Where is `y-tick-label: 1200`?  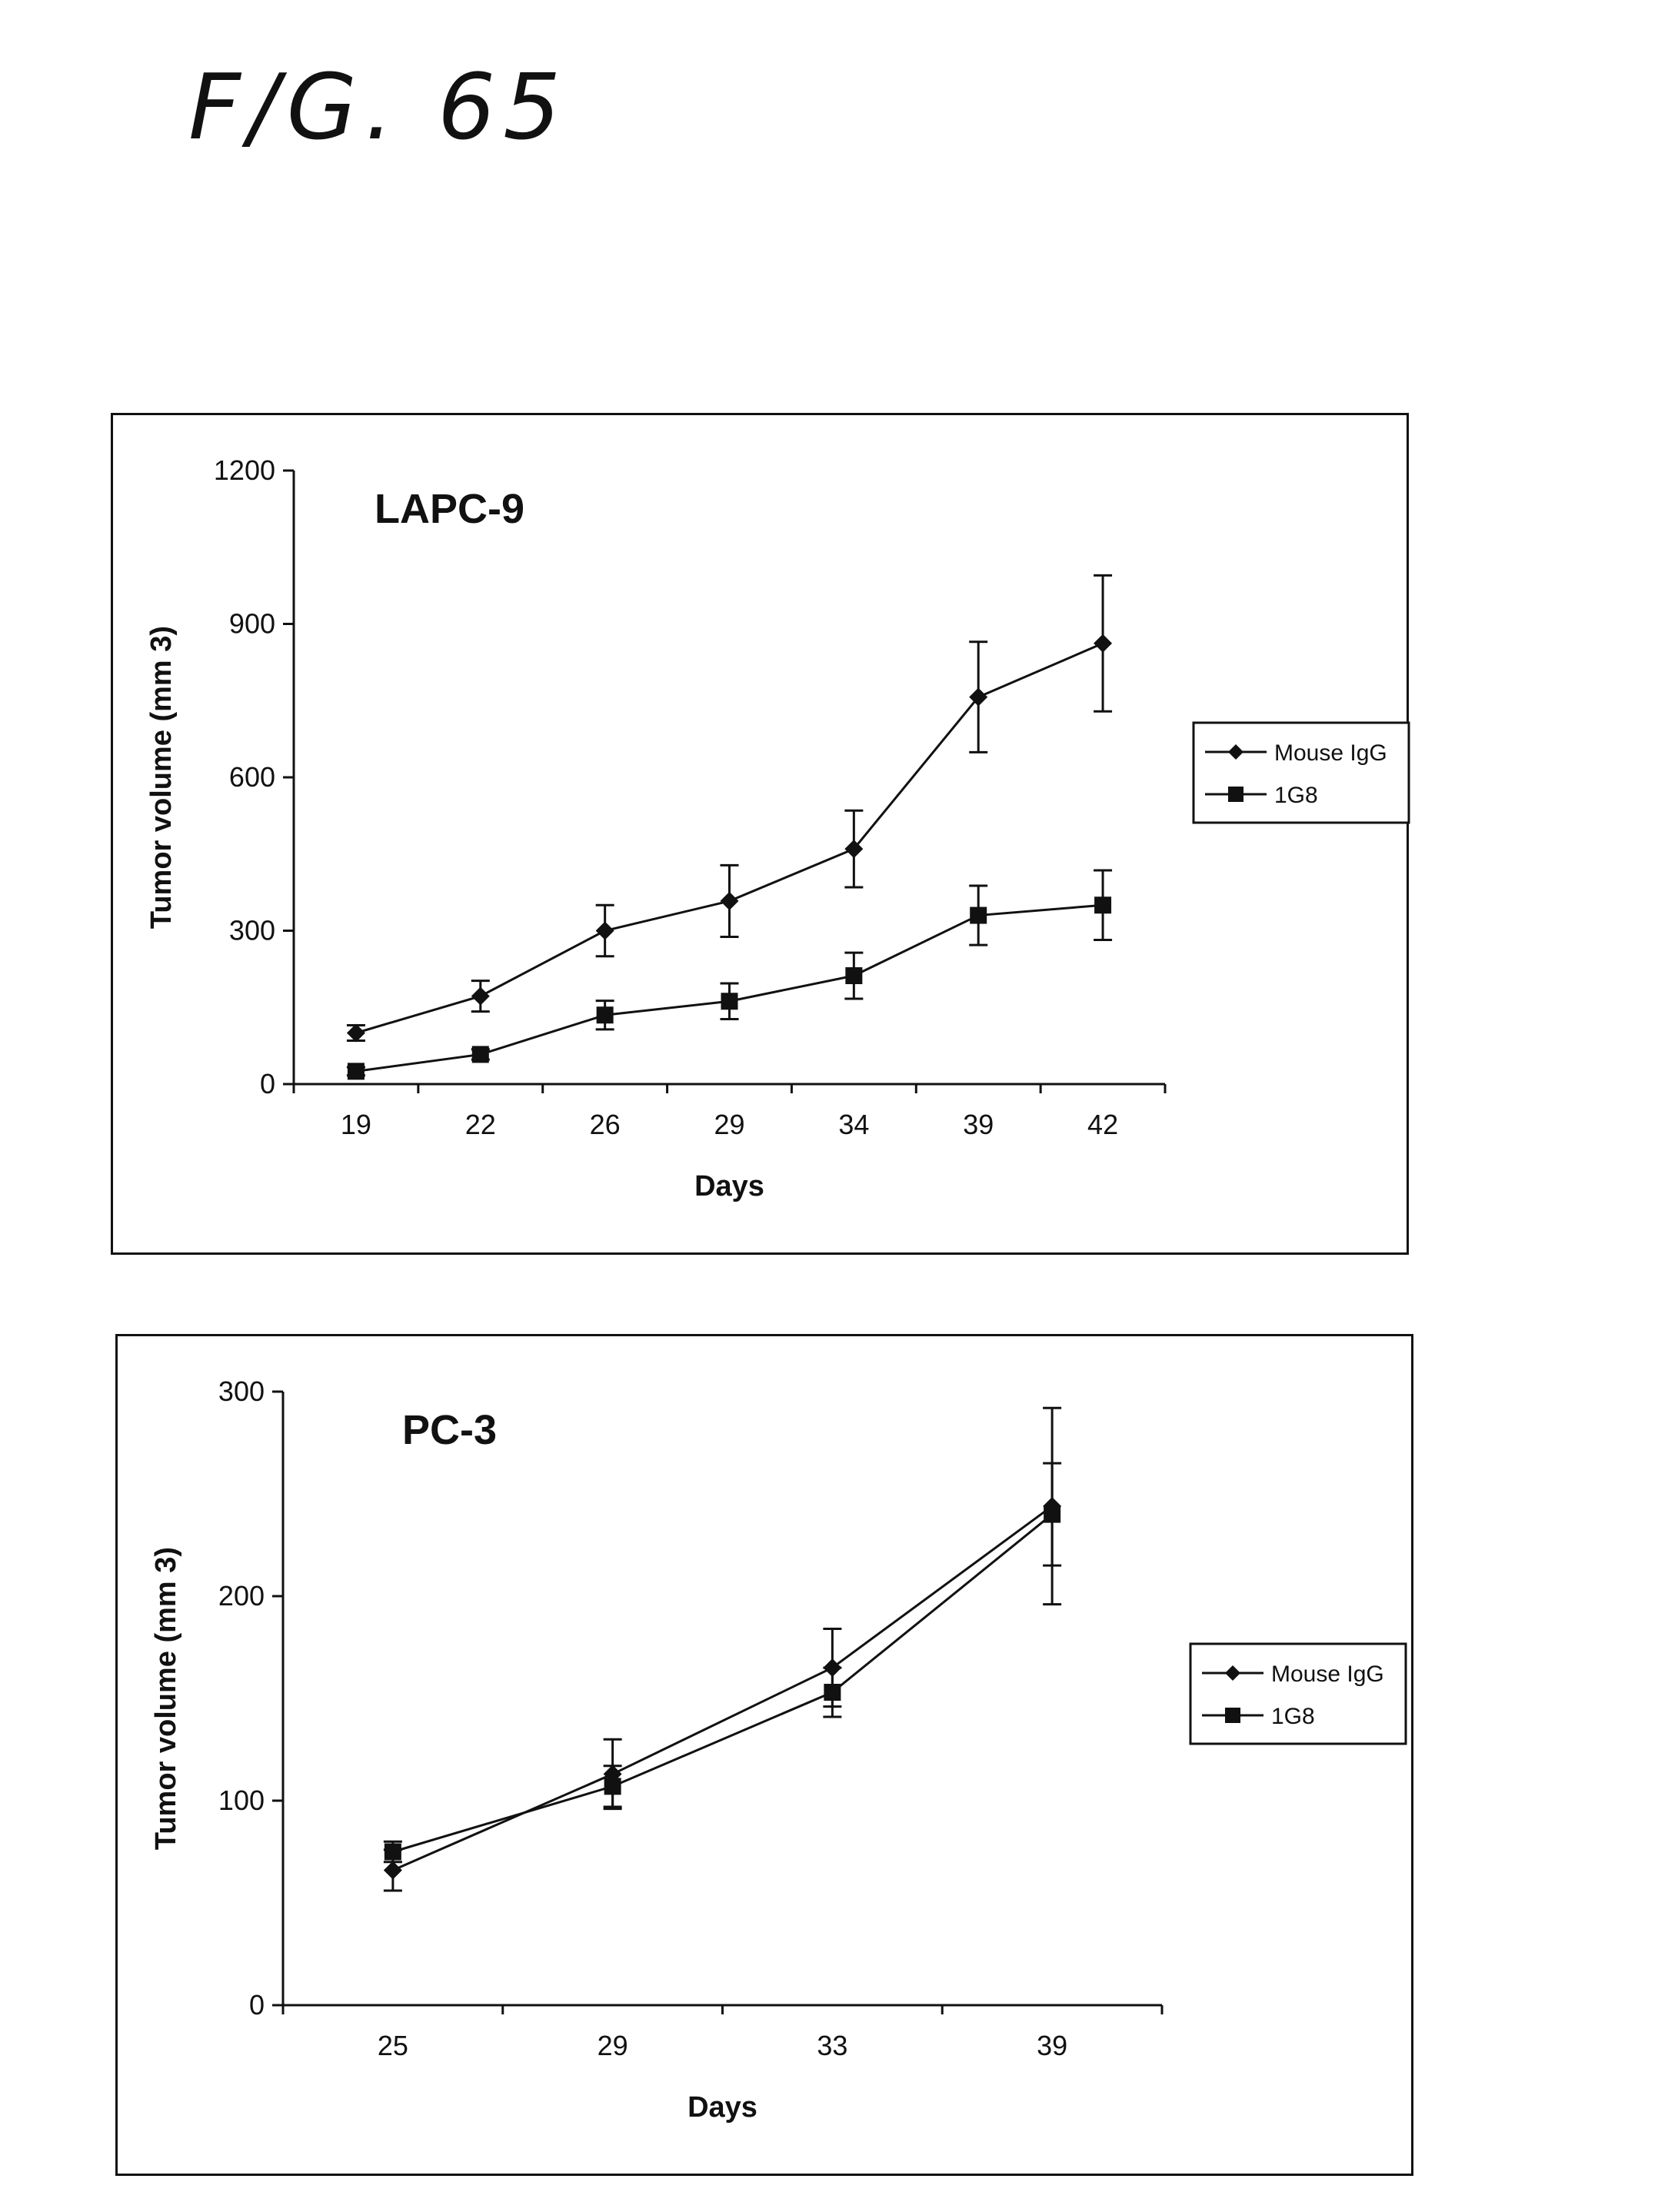
y-tick-label: 1200 is located at coordinates (245, 470).